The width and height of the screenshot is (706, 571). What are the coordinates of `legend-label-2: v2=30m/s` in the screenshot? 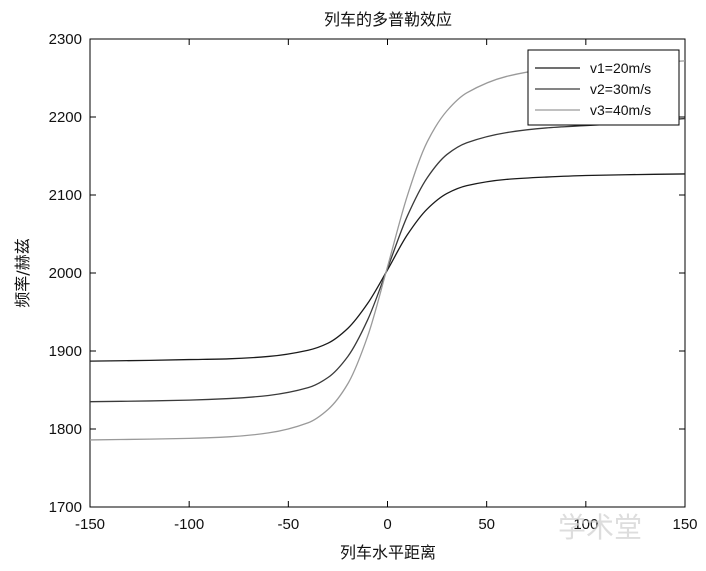 It's located at (620, 89).